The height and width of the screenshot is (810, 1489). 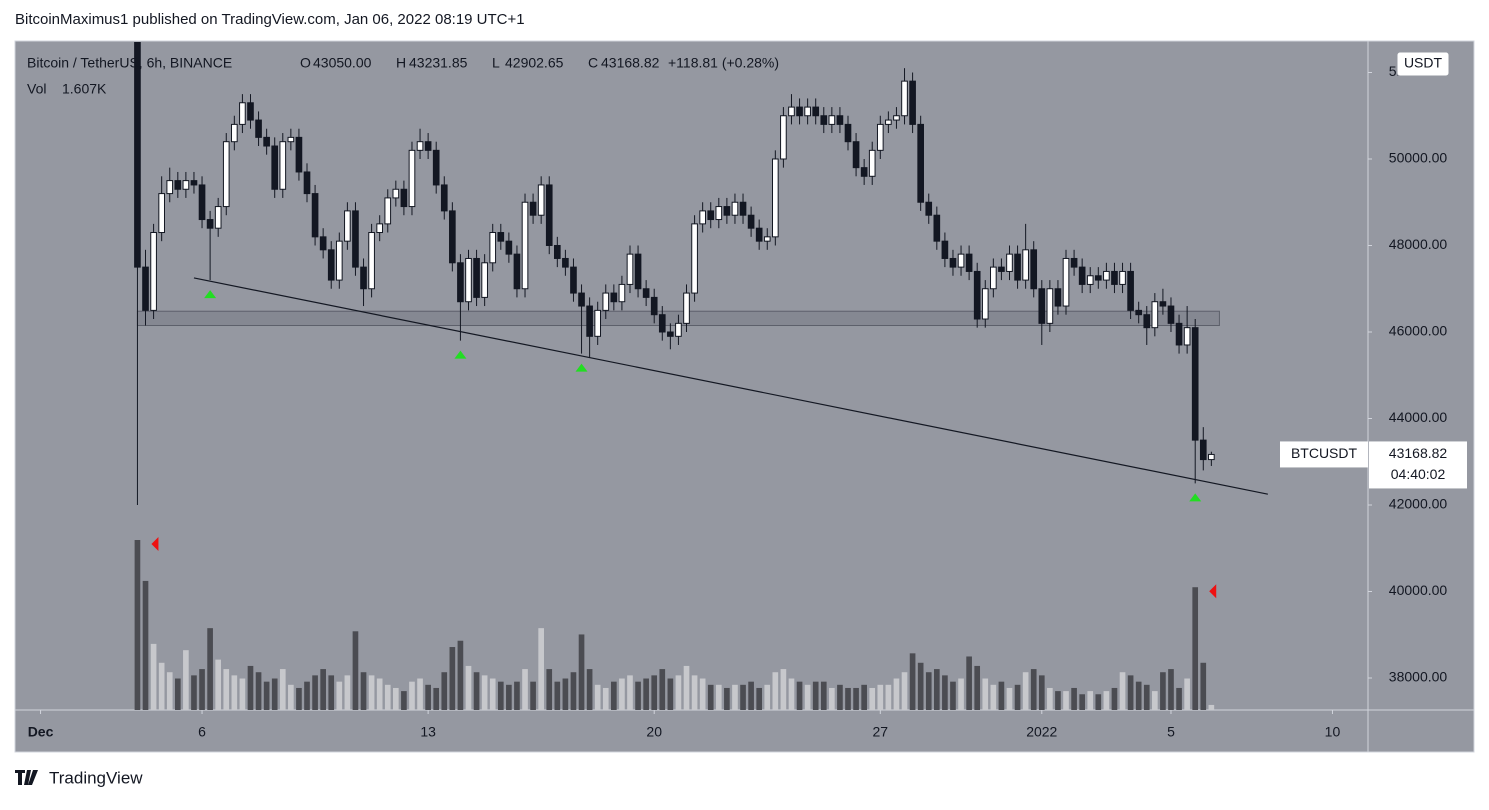 What do you see at coordinates (1195, 497) in the screenshot?
I see `support-marker` at bounding box center [1195, 497].